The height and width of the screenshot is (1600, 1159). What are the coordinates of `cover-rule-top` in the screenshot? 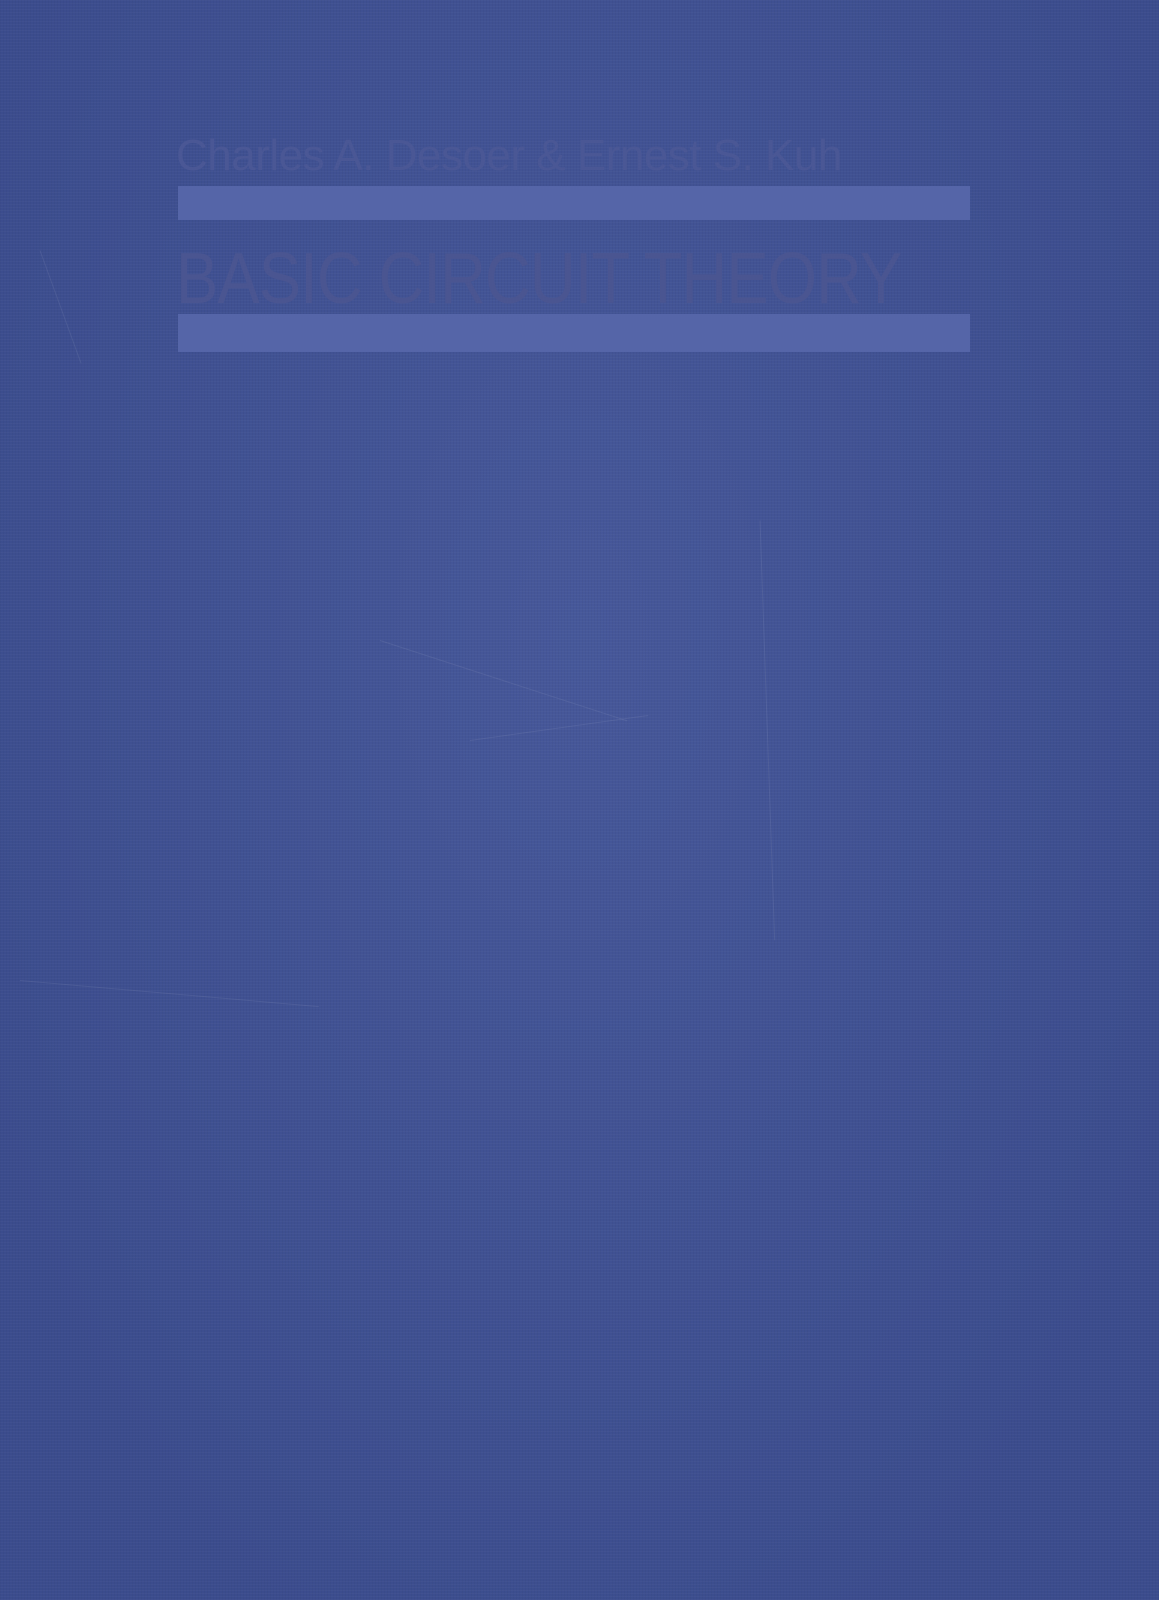 It's located at (574, 203).